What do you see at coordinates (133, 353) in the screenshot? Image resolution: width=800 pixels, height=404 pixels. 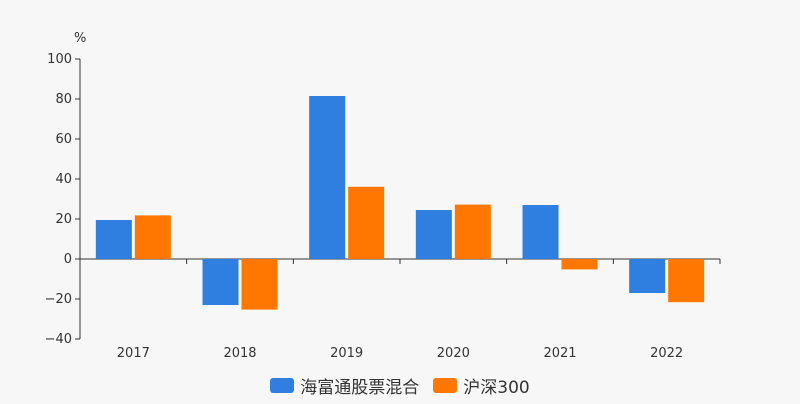 I see `x-tick-label: 2017` at bounding box center [133, 353].